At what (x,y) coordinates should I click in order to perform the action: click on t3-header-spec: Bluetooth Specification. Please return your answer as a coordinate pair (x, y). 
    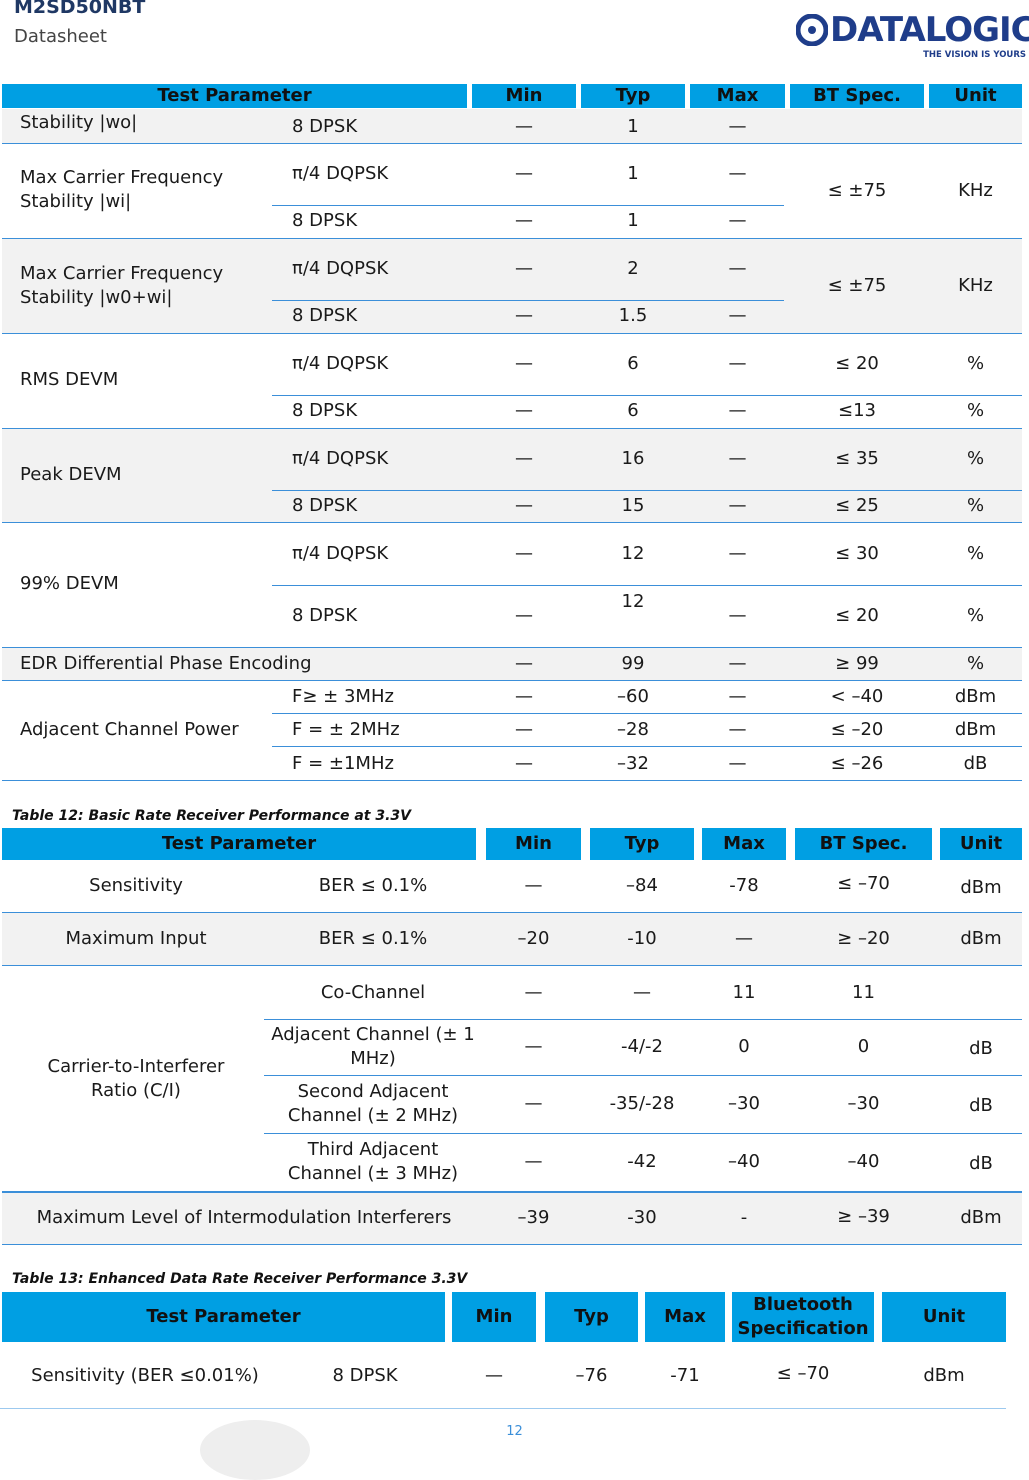
    Looking at the image, I should click on (803, 1317).